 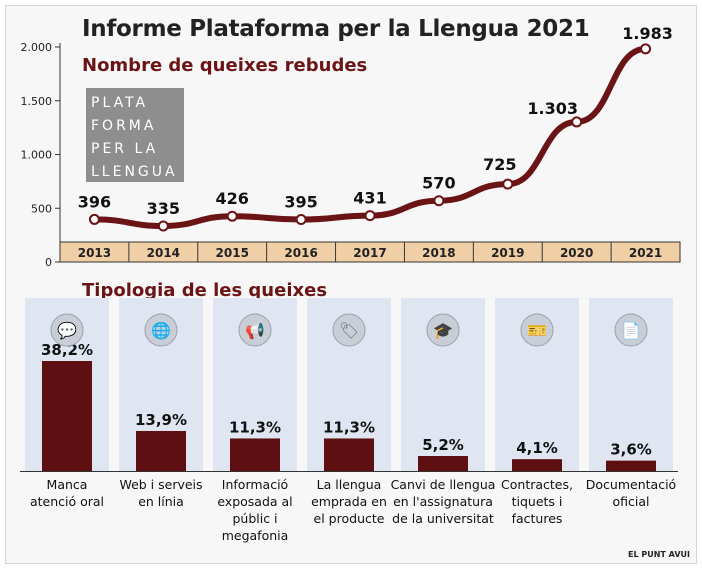 I want to click on x-tick-label: 2019, so click(x=507, y=253).